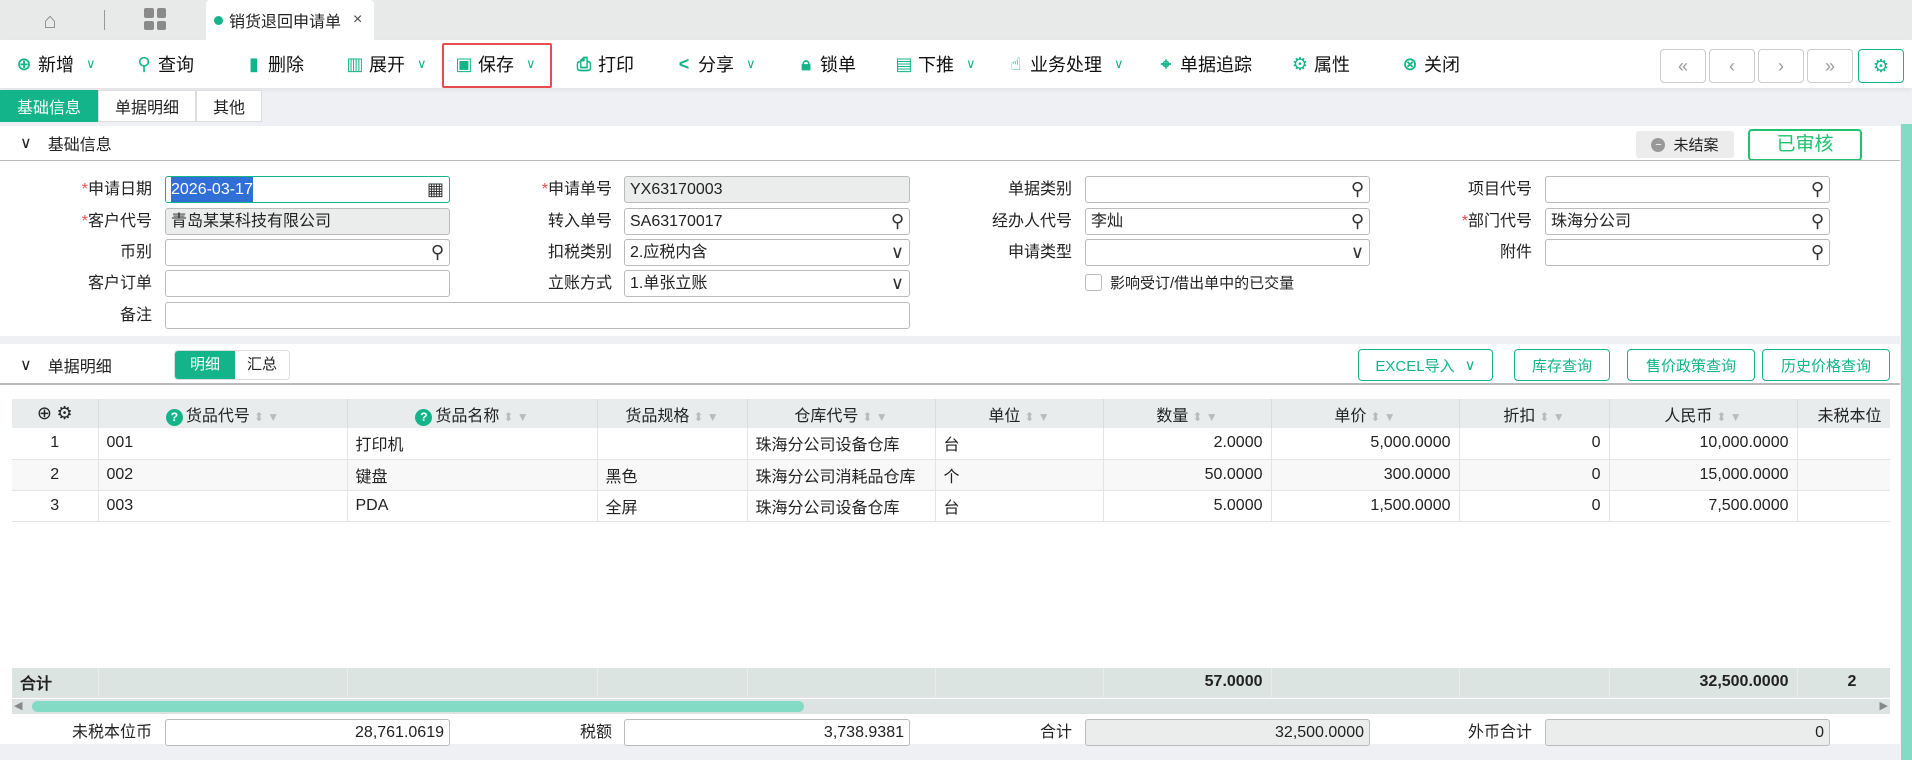 This screenshot has height=760, width=1912. What do you see at coordinates (1703, 475) in the screenshot?
I see `table-cell: 15,000.0000` at bounding box center [1703, 475].